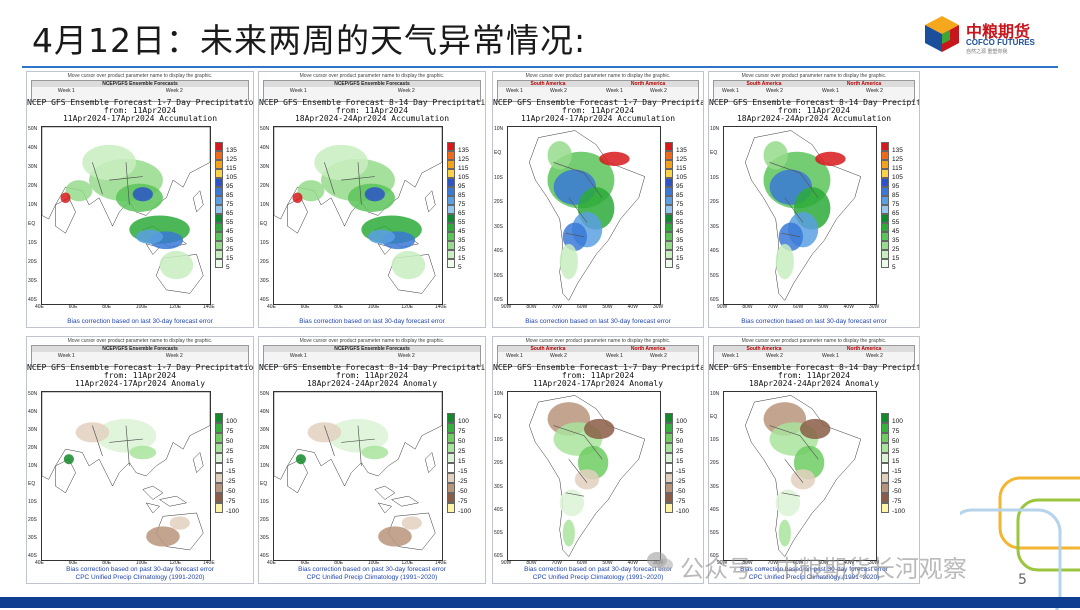 The height and width of the screenshot is (610, 1080). I want to click on region-tab-south-america: South America, so click(764, 84).